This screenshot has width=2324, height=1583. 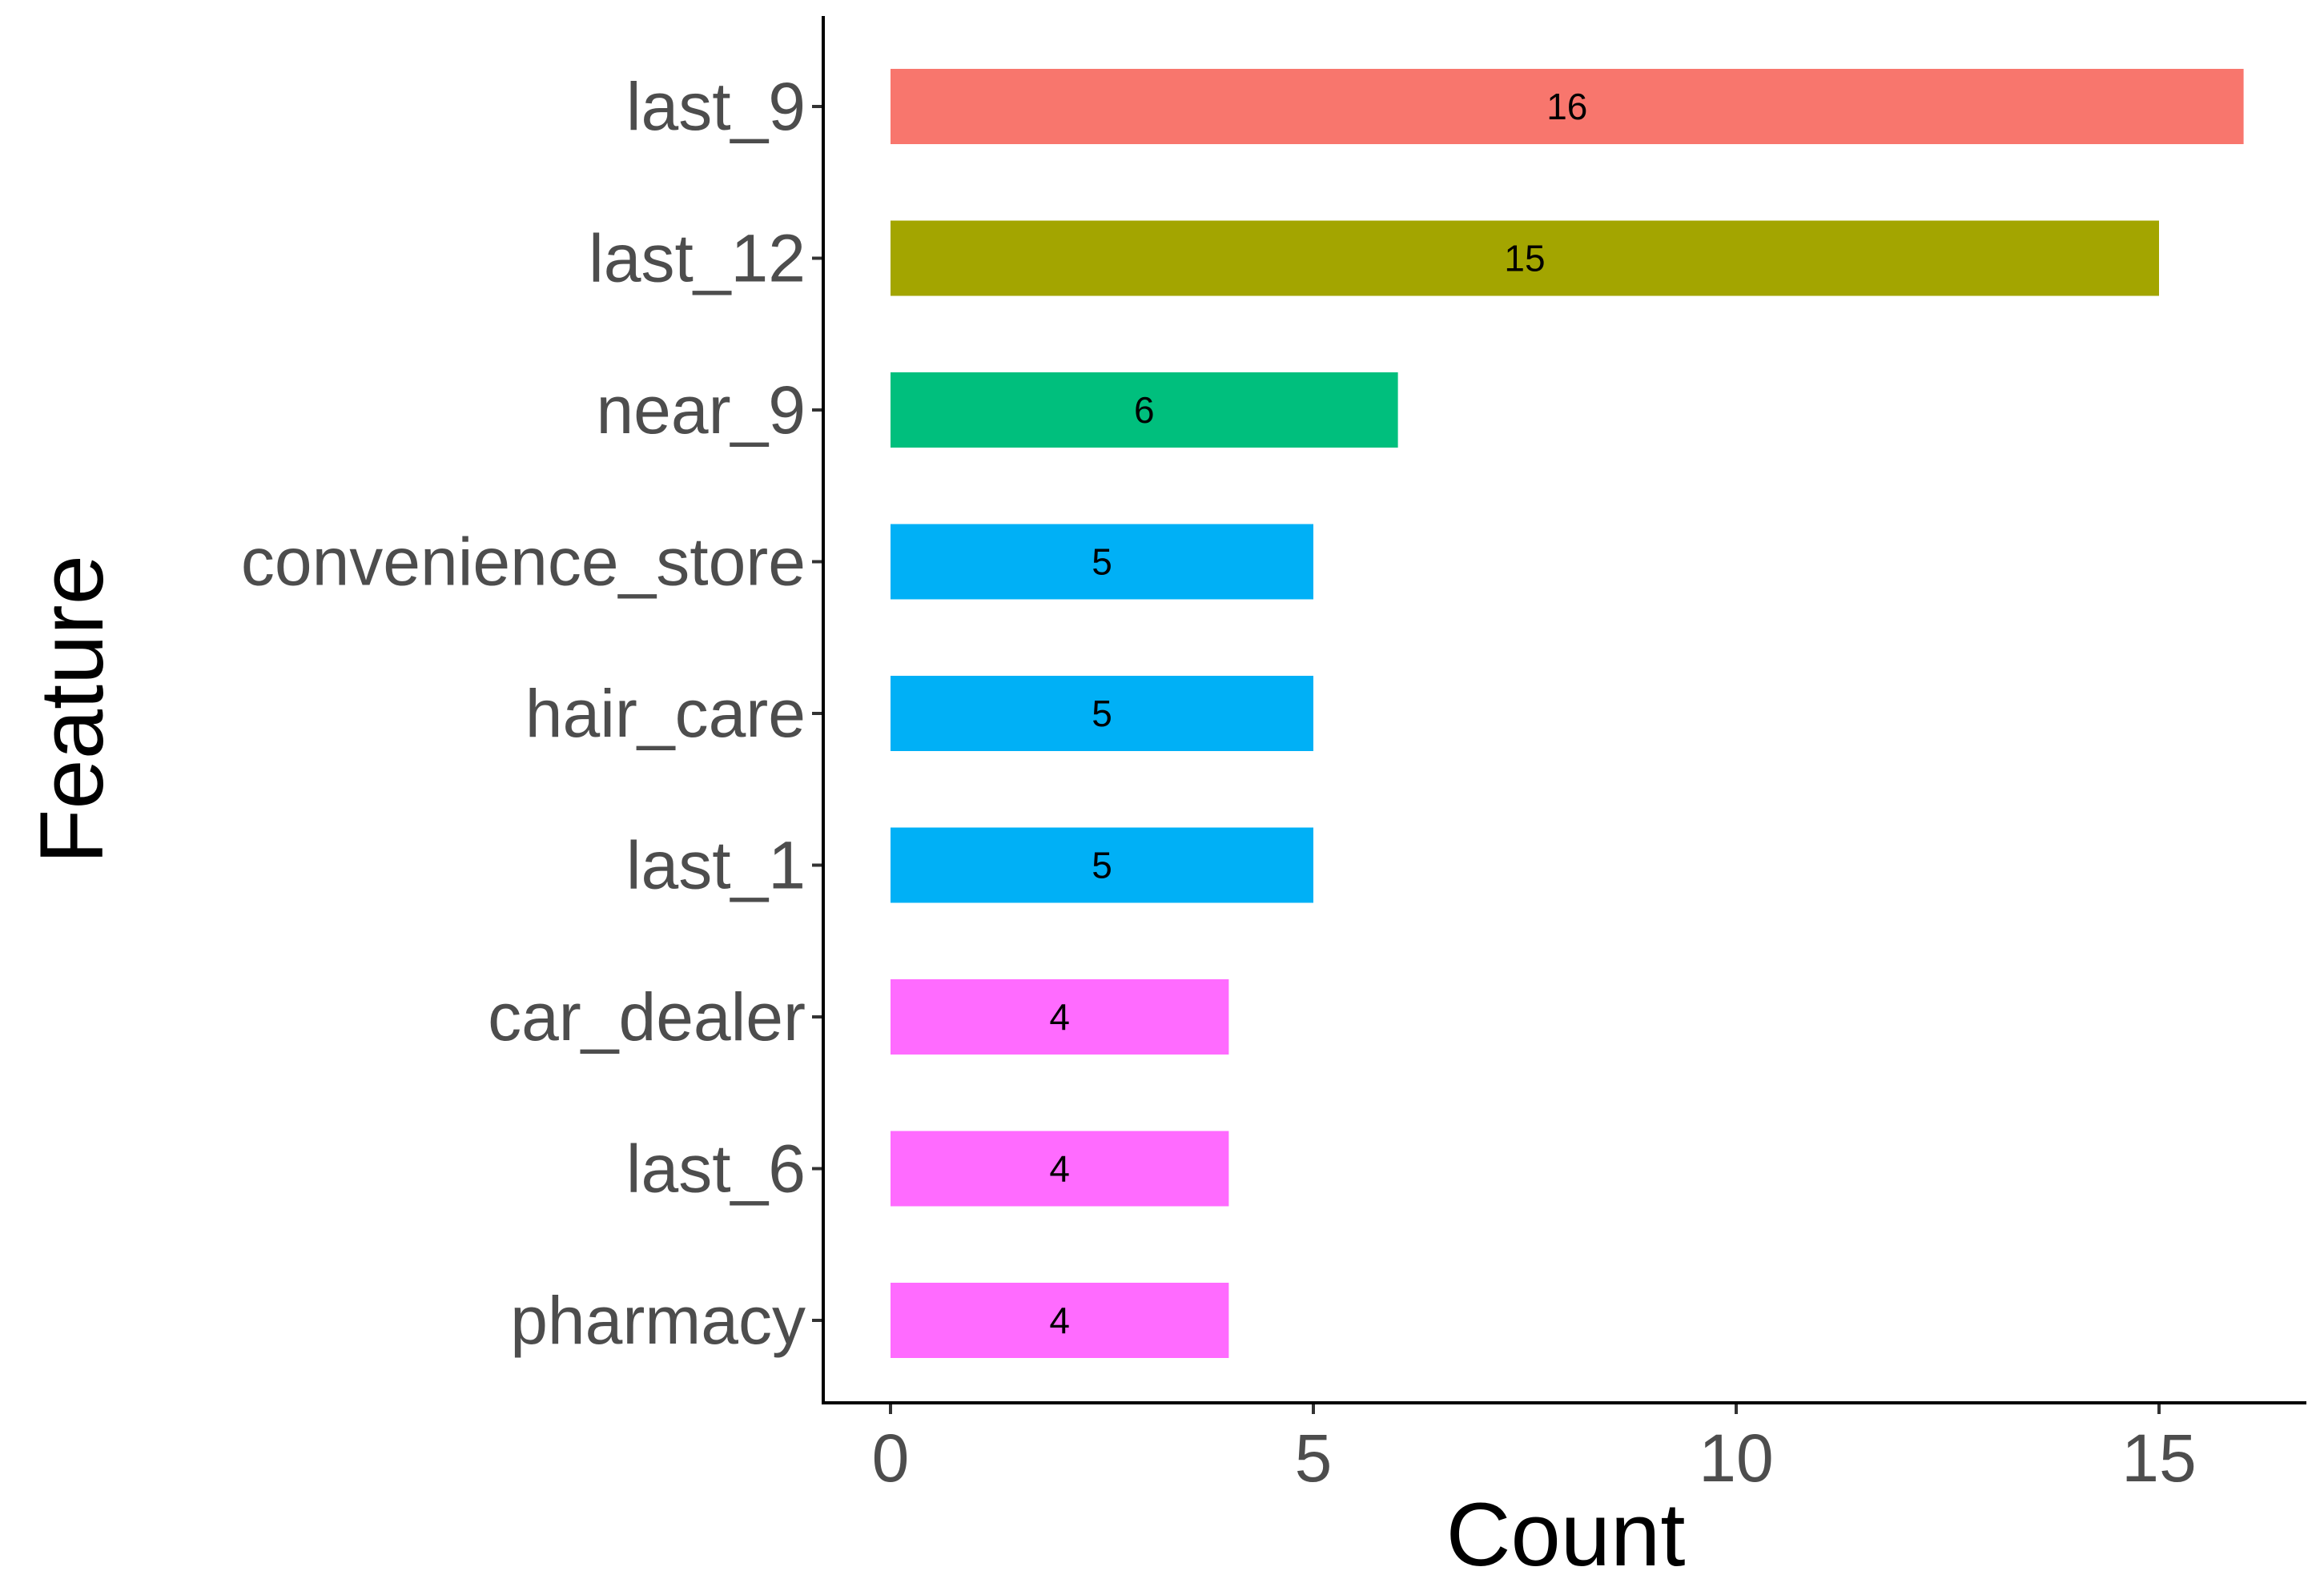 I want to click on x-tick-label-15: 15, so click(x=2158, y=1458).